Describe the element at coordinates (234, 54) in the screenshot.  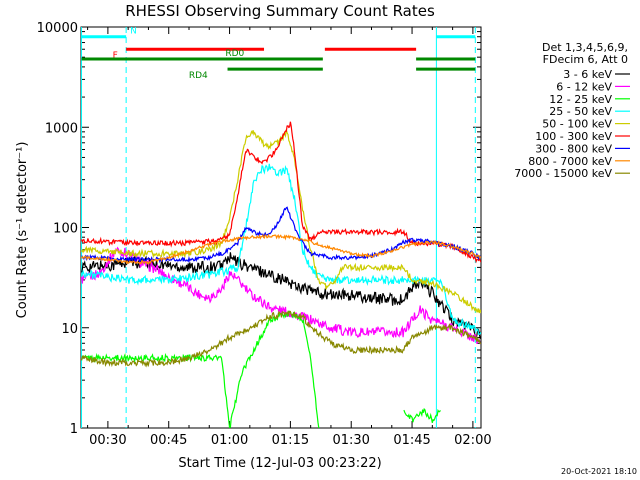
I see `annotation-label-rd0: RD0` at that location.